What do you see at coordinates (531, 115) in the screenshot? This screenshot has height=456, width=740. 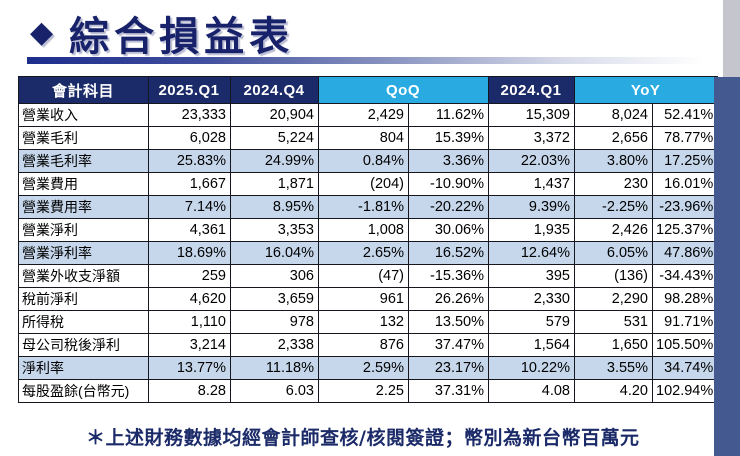 I see `cell-v2024q1: 15,309` at bounding box center [531, 115].